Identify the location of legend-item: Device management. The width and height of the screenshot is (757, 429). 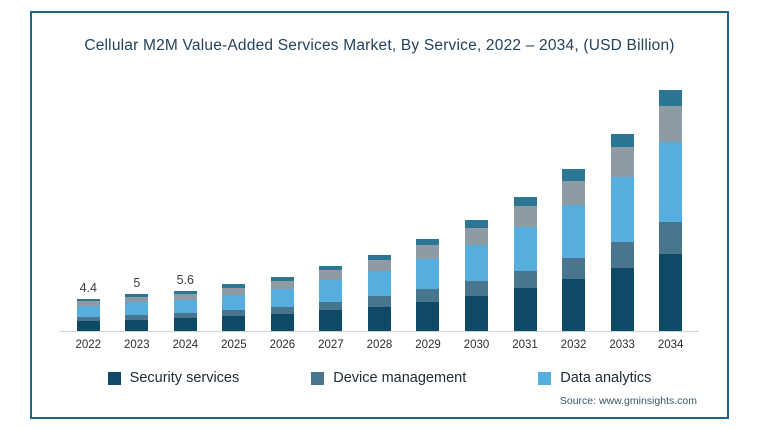
(388, 378).